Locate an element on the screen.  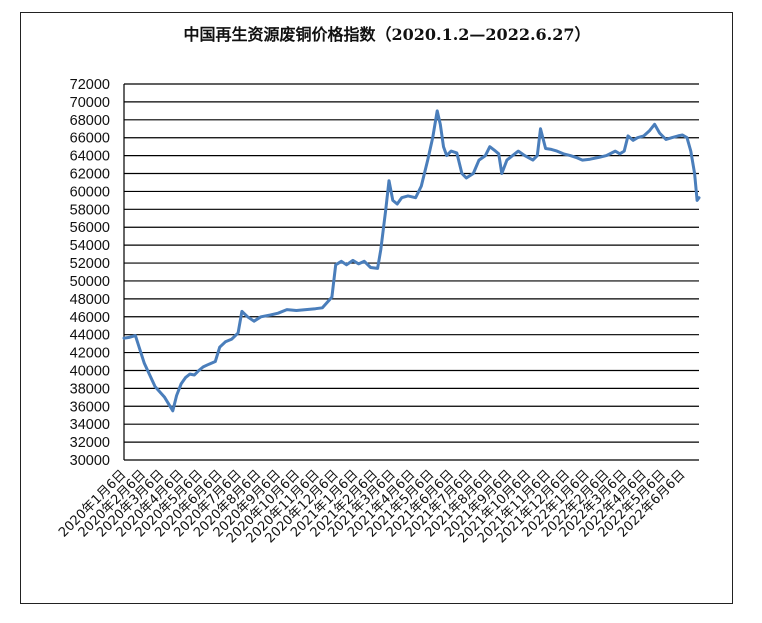
y-tick-label: 34000 is located at coordinates (90, 425).